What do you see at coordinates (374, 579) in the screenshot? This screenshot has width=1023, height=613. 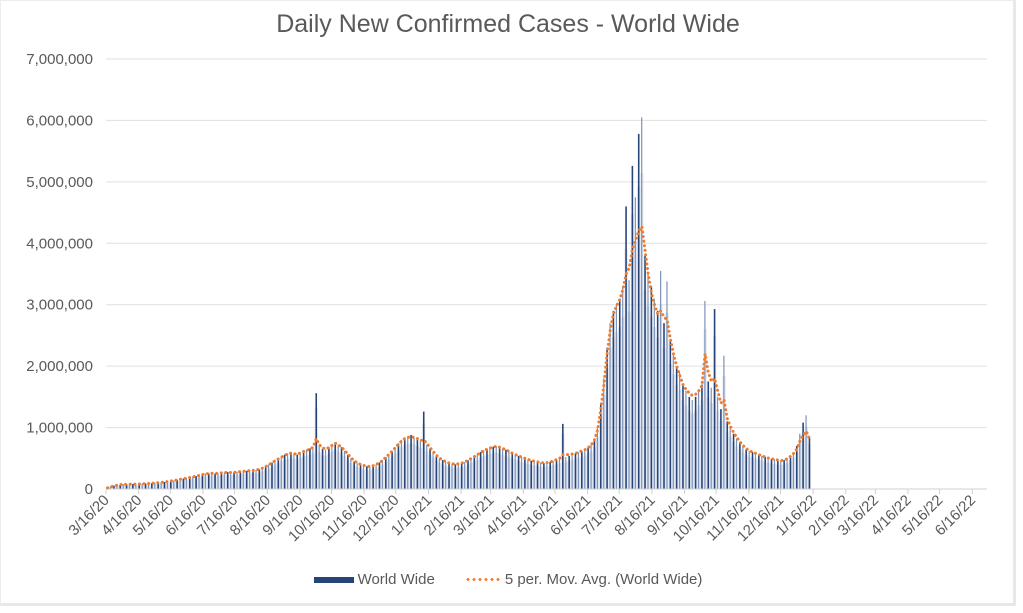 I see `legend-item-world-wide: World Wide` at bounding box center [374, 579].